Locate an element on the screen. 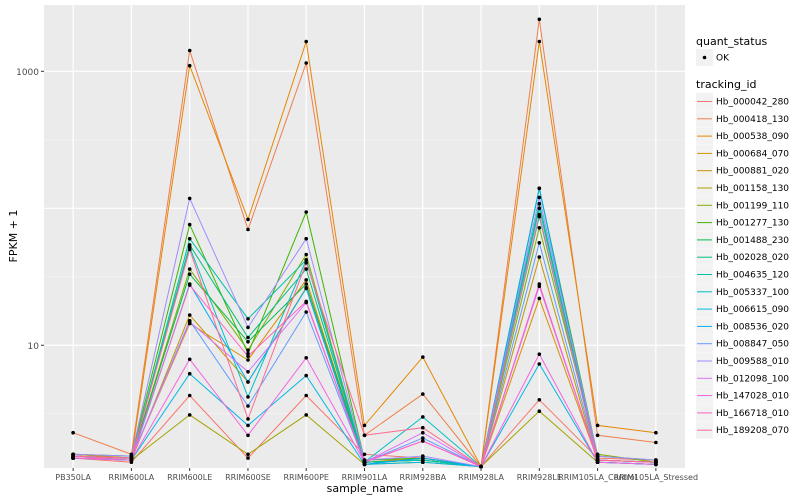 The width and height of the screenshot is (800, 504). legend-lines-title: tracking_id is located at coordinates (726, 84).